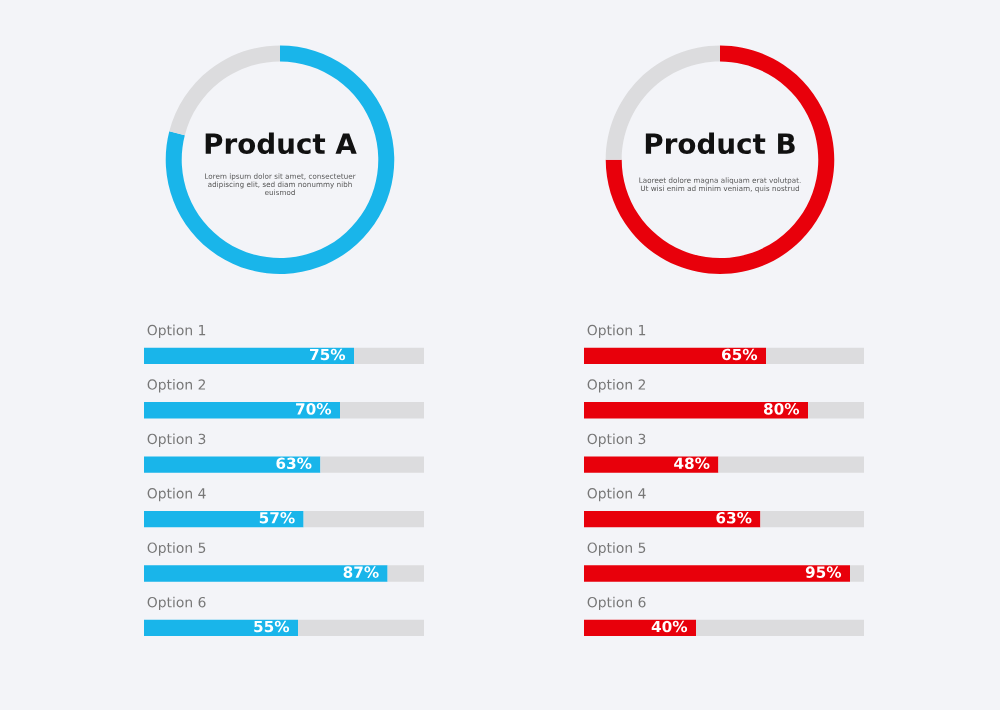 Image resolution: width=1000 pixels, height=710 pixels. Describe the element at coordinates (281, 143) in the screenshot. I see `text: Product A` at that location.